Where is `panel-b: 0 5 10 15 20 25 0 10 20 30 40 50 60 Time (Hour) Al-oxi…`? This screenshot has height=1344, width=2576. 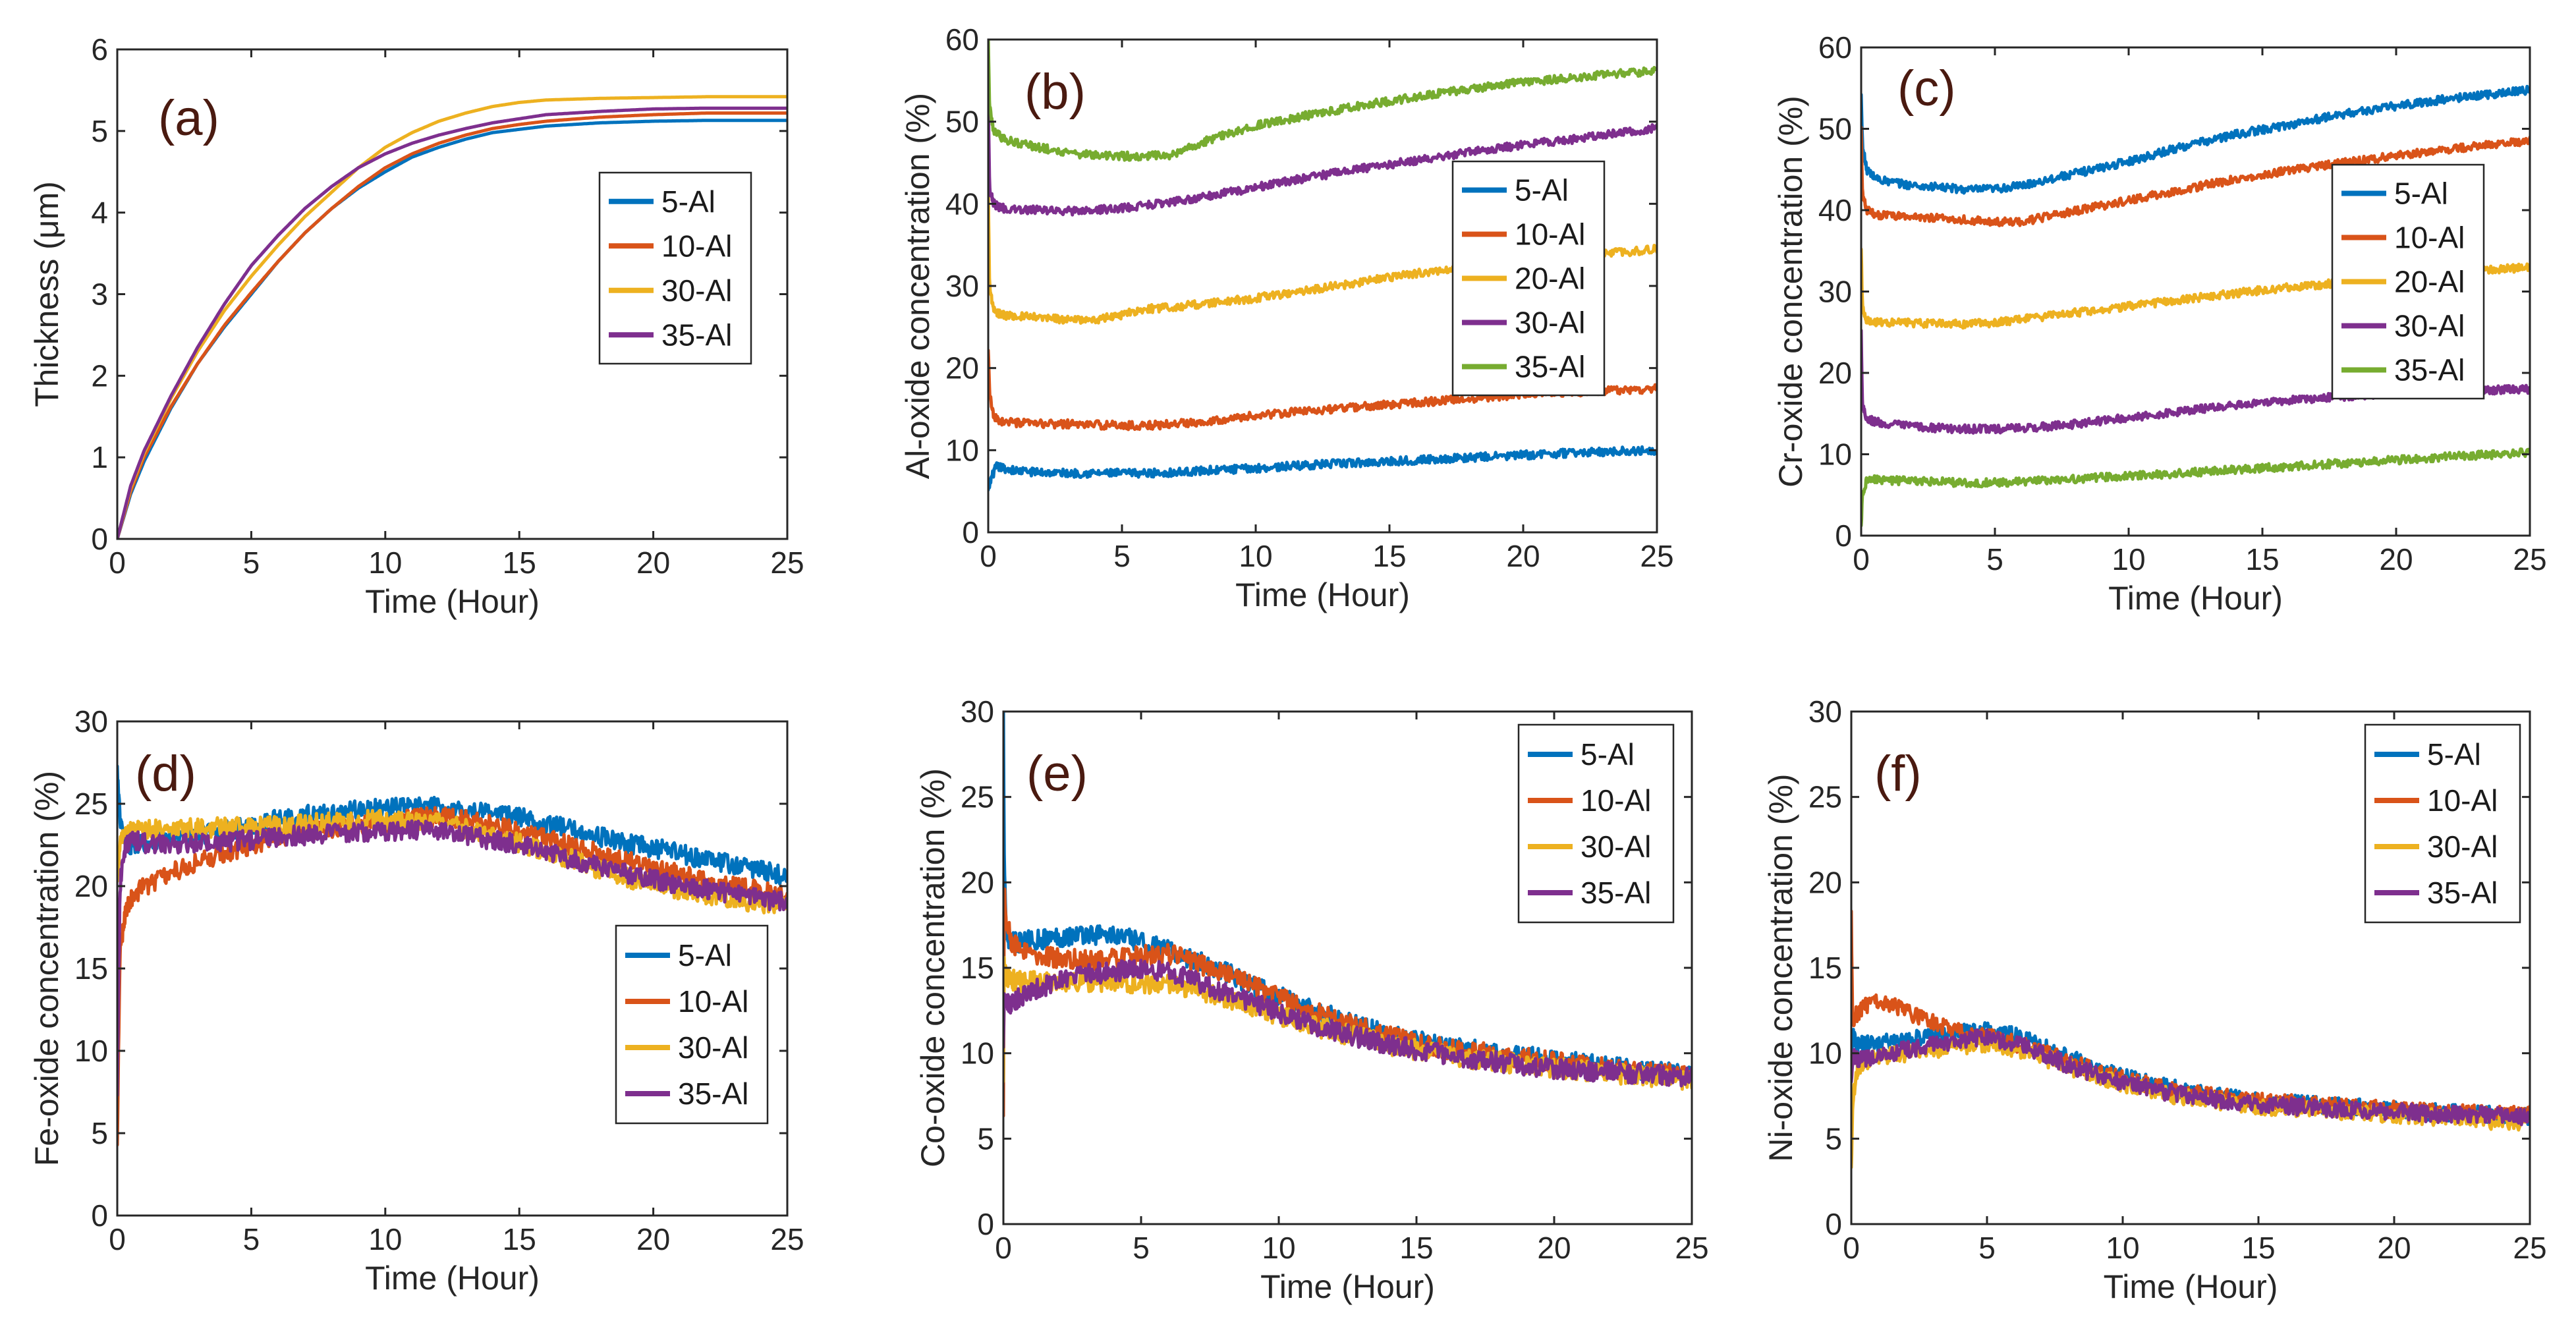 panel-b: 0 5 10 15 20 25 0 10 20 30 40 50 60 Time (Hour) Al-oxi… is located at coordinates (1286, 317).